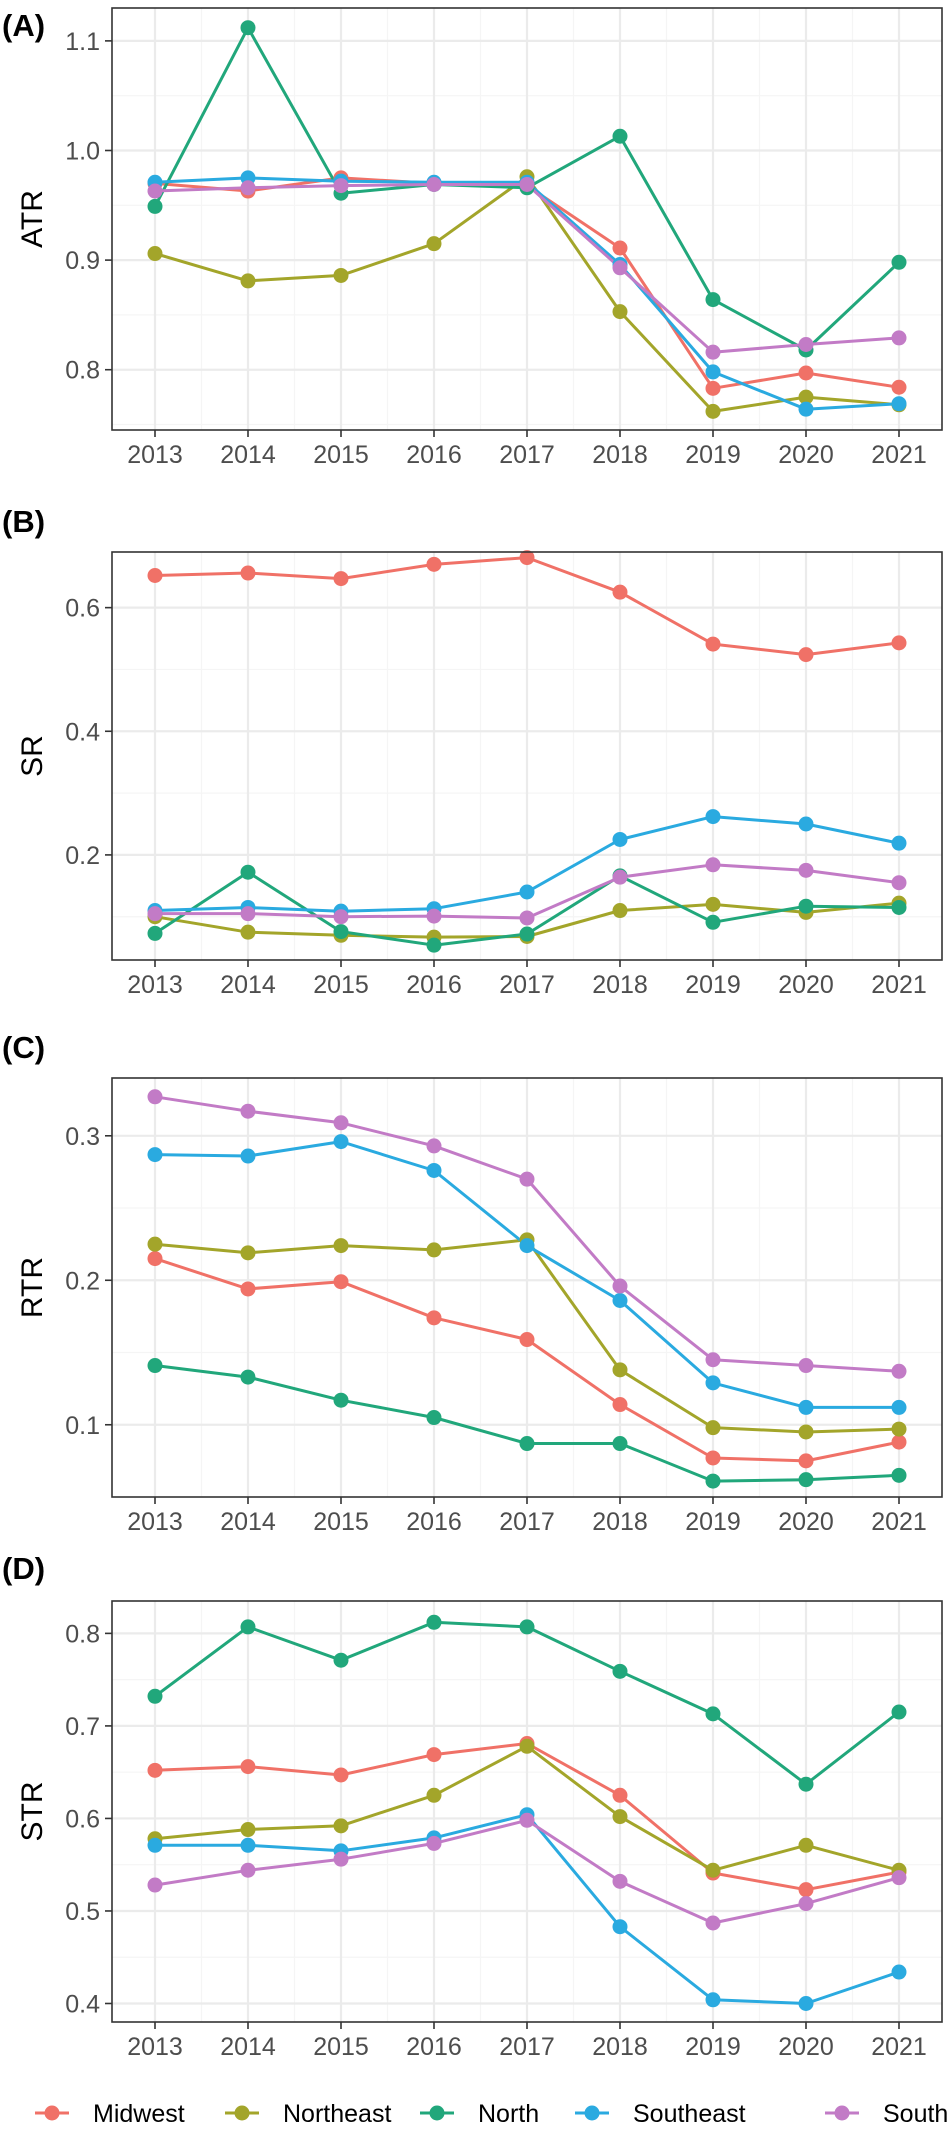  Describe the element at coordinates (527, 1746) in the screenshot. I see `data-point-northeast-2017` at that location.